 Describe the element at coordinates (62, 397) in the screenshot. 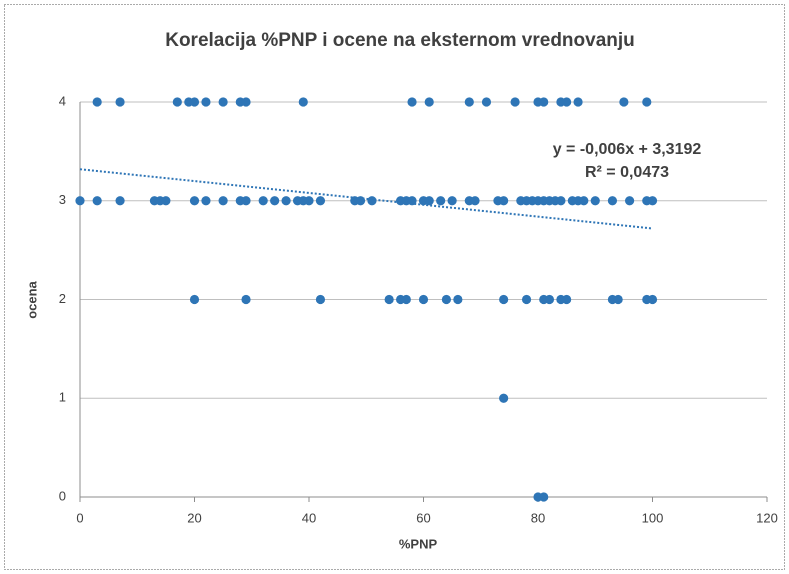

I see `y-tick-label: 1` at that location.